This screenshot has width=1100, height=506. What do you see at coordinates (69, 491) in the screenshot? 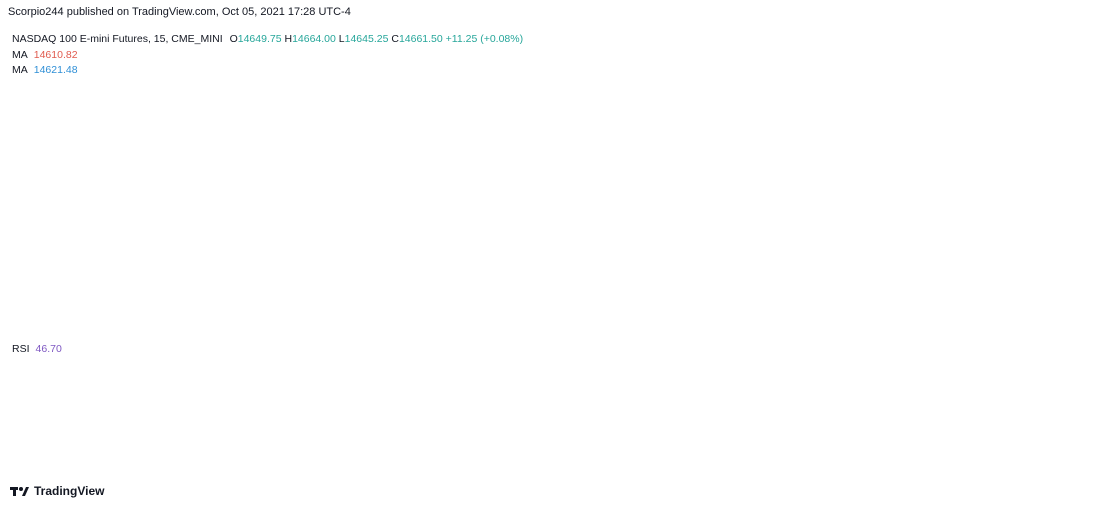
I see `logo-text: TradingView` at bounding box center [69, 491].